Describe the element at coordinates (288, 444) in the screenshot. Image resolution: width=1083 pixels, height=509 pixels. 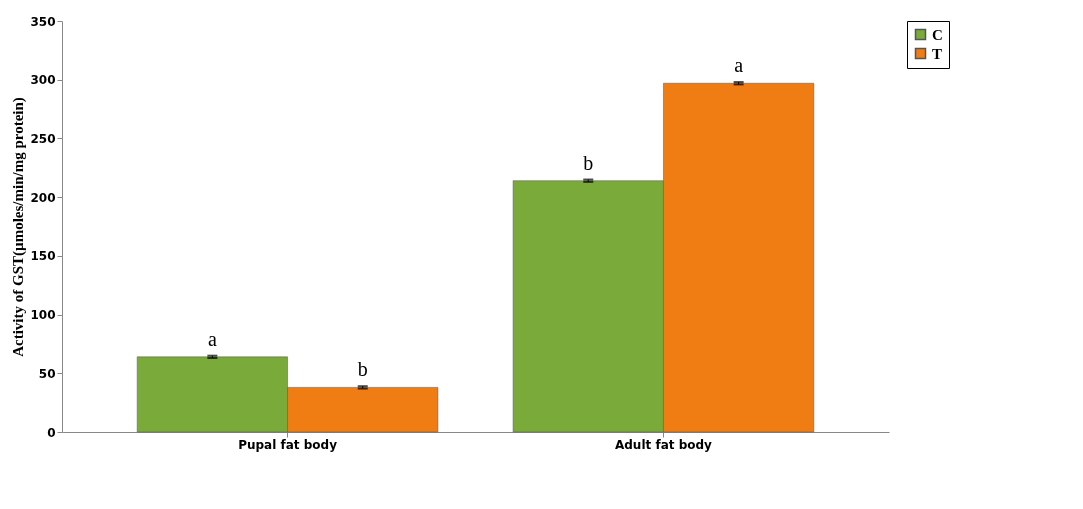
I see `x-tick-label: Pupal fat body` at that location.